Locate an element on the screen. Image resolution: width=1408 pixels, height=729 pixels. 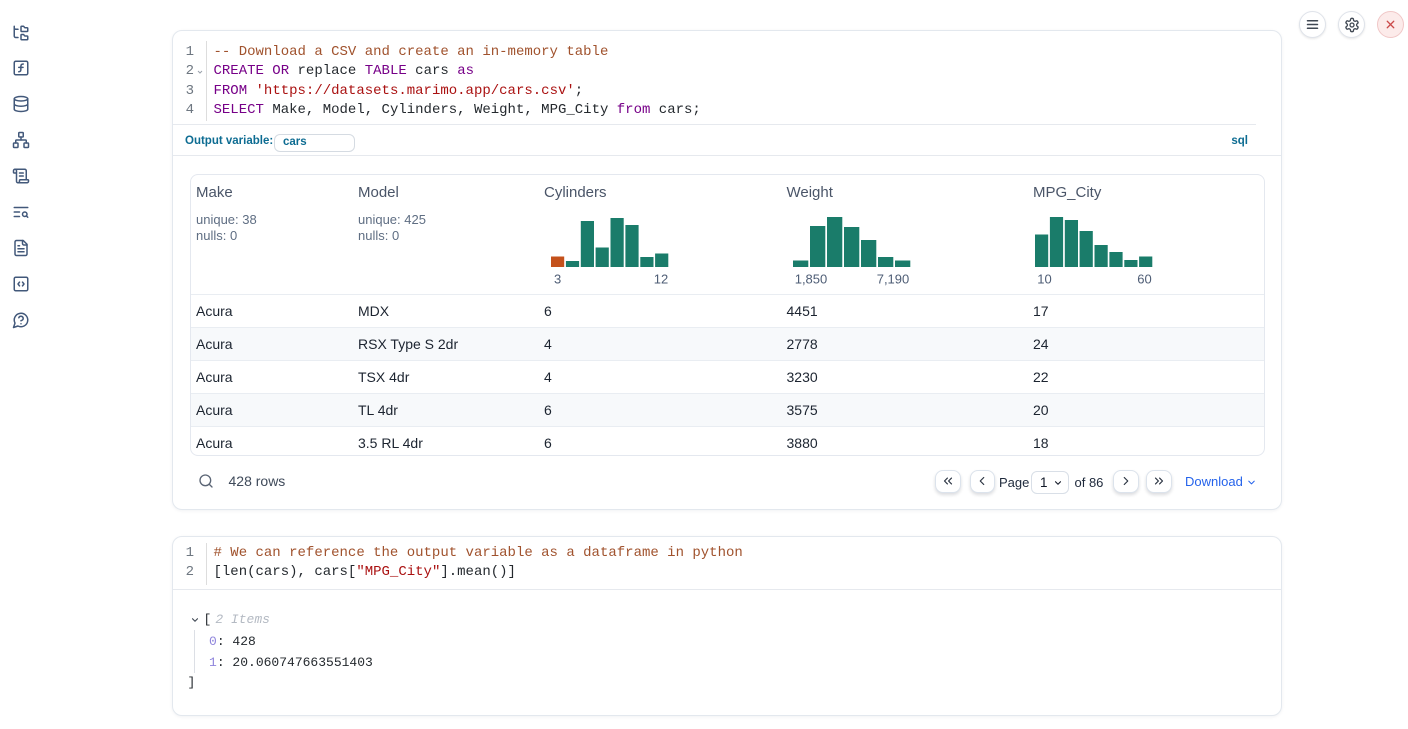
svg-text: 60 is located at coordinates (1144, 279).